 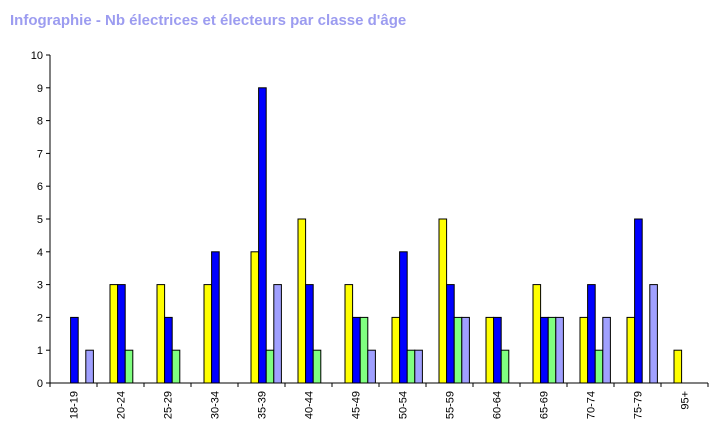 I want to click on x-tick-label: 45-49, so click(x=357, y=405).